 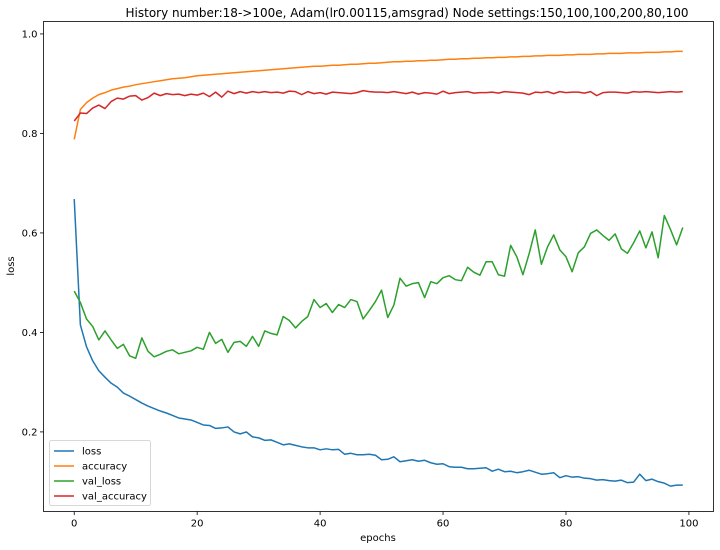 What do you see at coordinates (74, 524) in the screenshot?
I see `x-tick-label: 0` at bounding box center [74, 524].